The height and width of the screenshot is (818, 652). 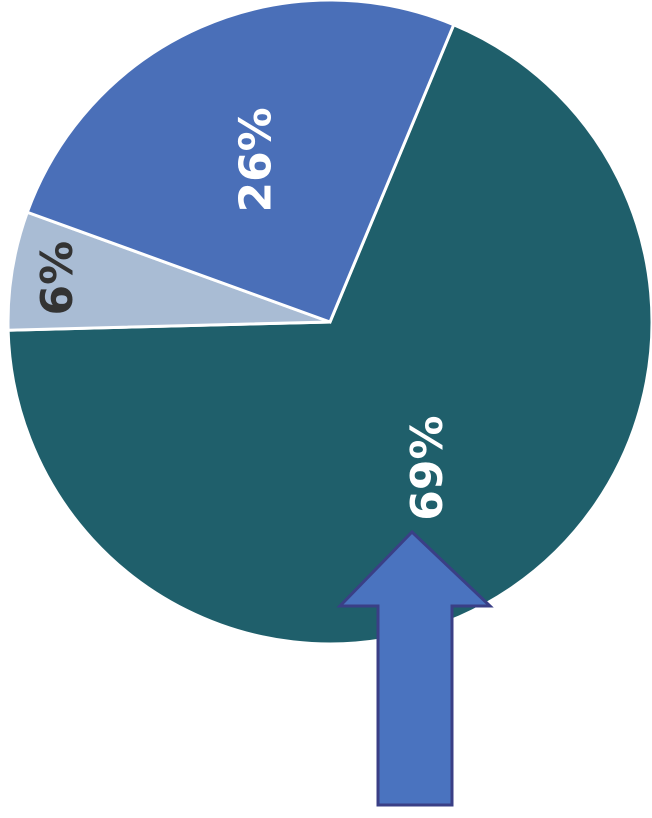 I want to click on data-label: 6%, so click(x=57, y=278).